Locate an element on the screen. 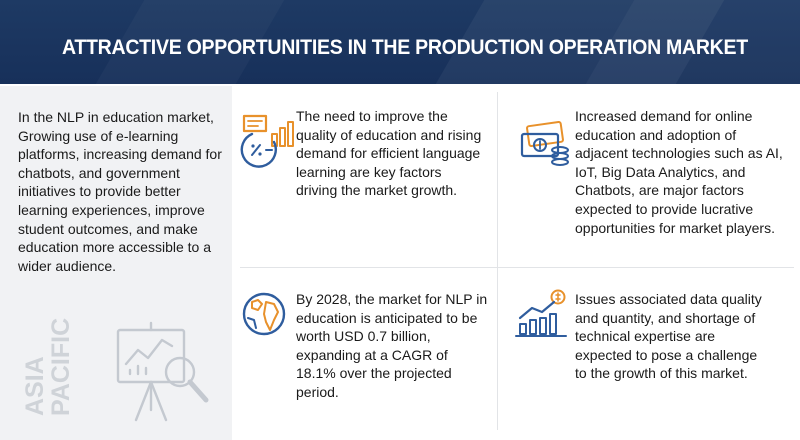  globe-icon is located at coordinates (264, 314).